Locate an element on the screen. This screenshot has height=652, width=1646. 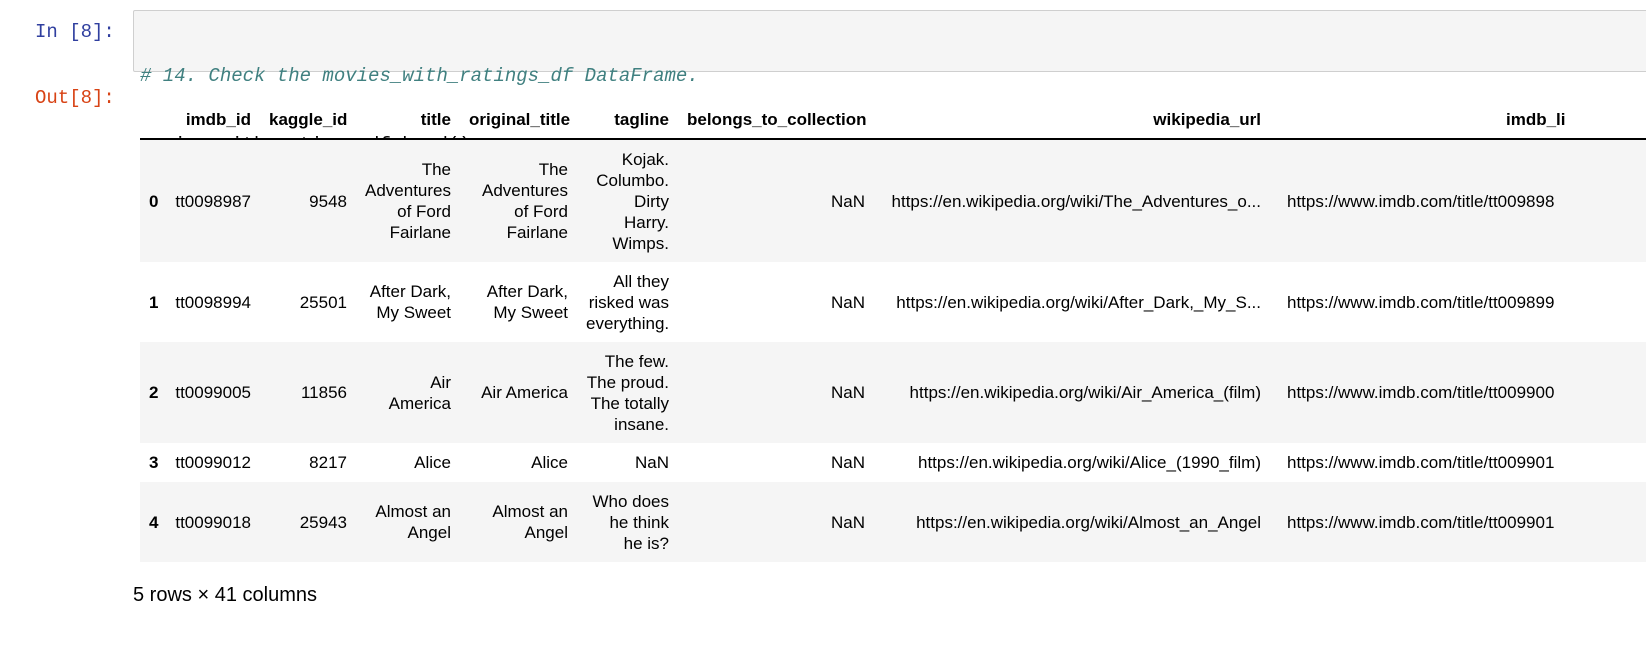
cell-original-title: Almost an Angel is located at coordinates (530, 522).